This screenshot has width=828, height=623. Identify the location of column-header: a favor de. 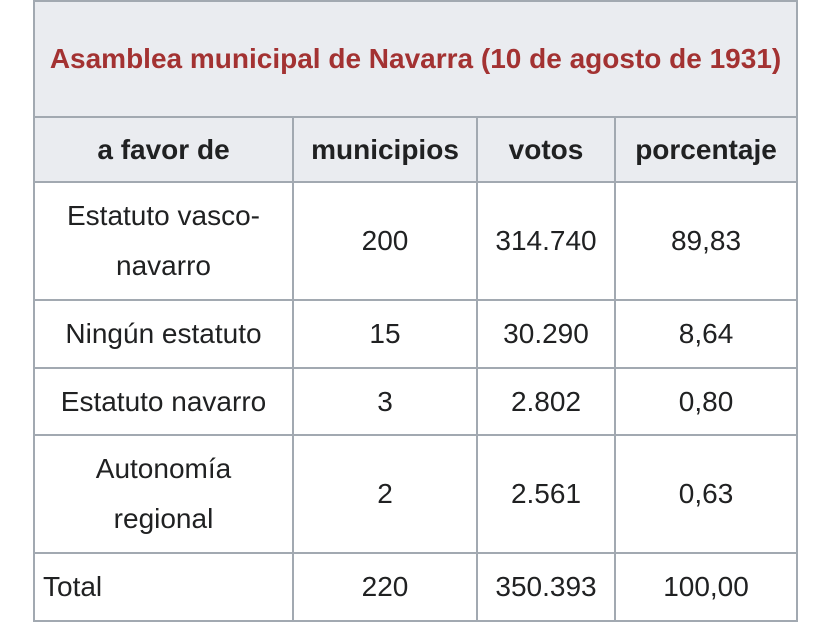
(163, 149).